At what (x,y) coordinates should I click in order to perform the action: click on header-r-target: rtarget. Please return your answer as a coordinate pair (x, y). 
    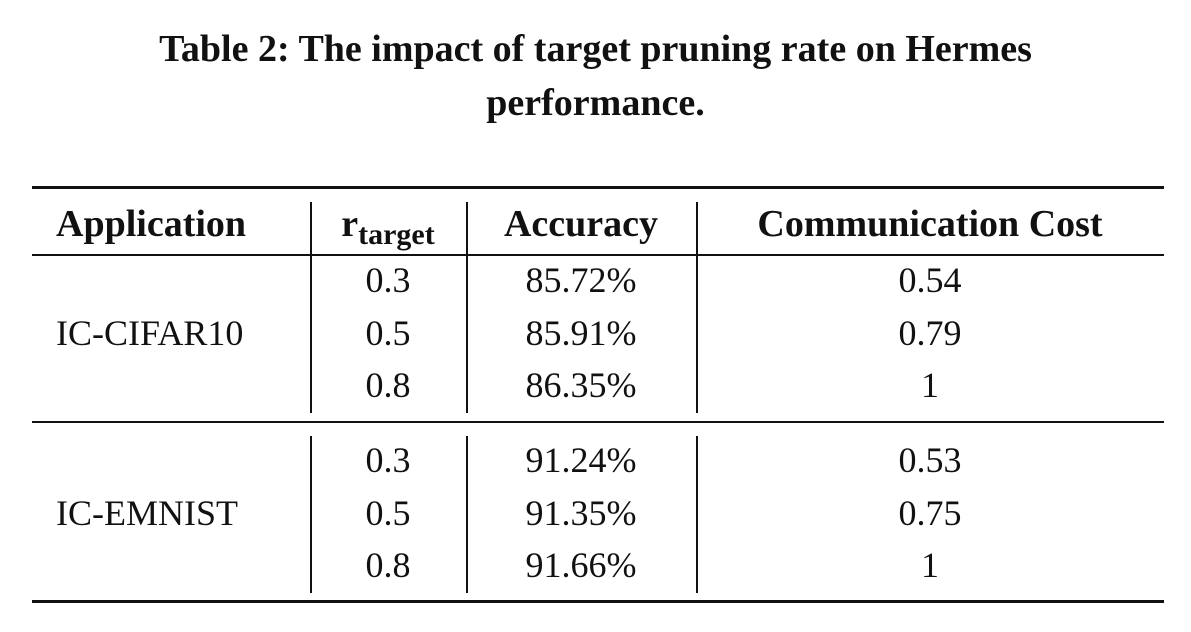
    Looking at the image, I should click on (388, 227).